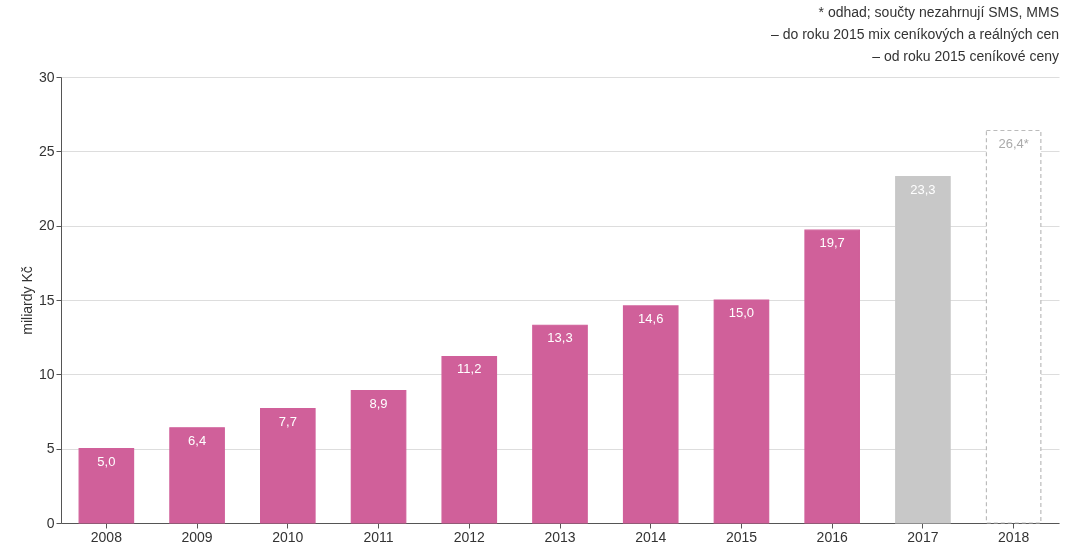  Describe the element at coordinates (469, 536) in the screenshot. I see `x-tick-label: 2012` at that location.